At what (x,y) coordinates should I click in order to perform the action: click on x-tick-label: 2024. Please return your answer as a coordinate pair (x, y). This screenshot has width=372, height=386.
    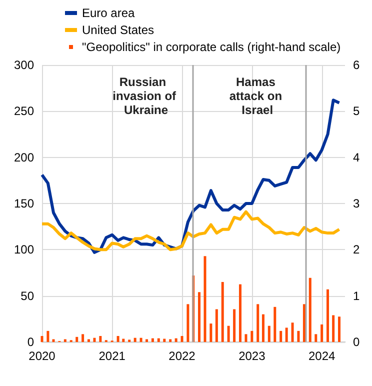
    Looking at the image, I should click on (322, 356).